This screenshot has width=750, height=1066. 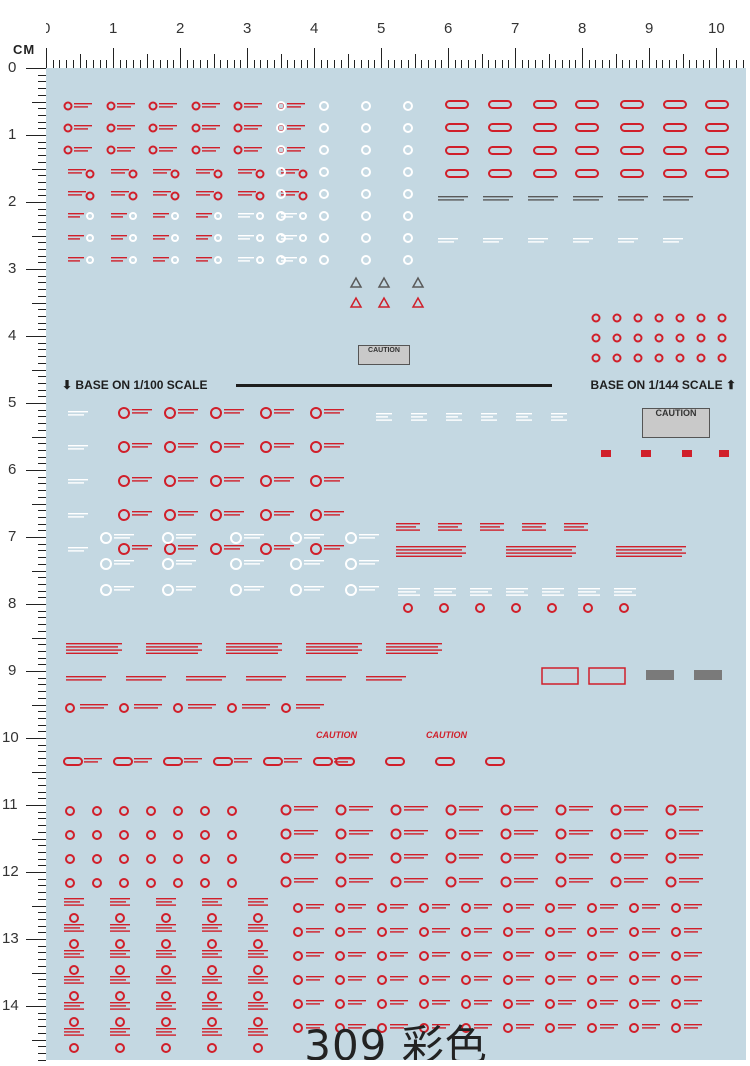 I want to click on grey-text-decal, so click(x=586, y=200).